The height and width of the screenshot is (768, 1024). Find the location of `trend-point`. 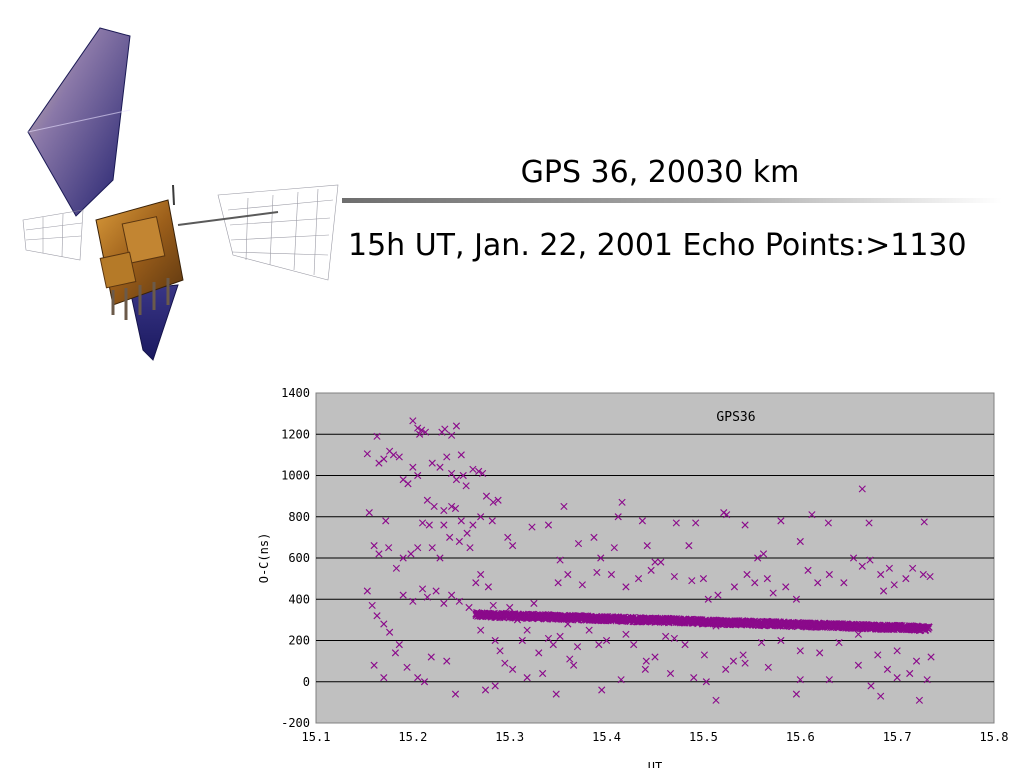

trend-point is located at coordinates (928, 629).